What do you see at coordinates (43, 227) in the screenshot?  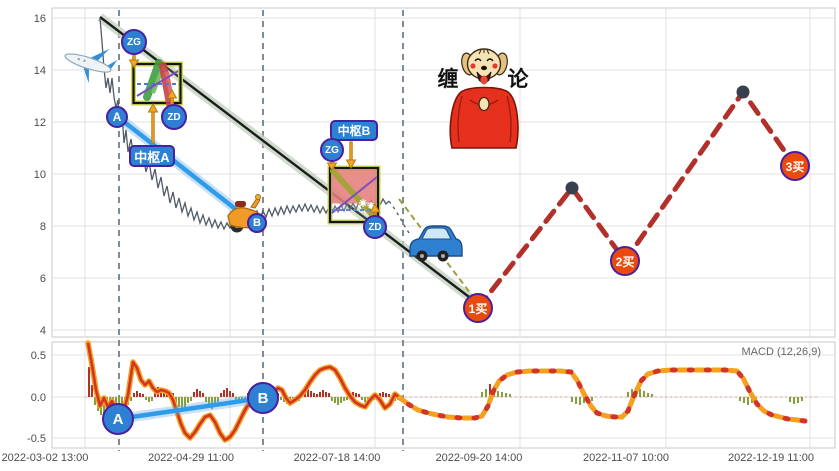 I see `y-axis-tick-label: 8` at bounding box center [43, 227].